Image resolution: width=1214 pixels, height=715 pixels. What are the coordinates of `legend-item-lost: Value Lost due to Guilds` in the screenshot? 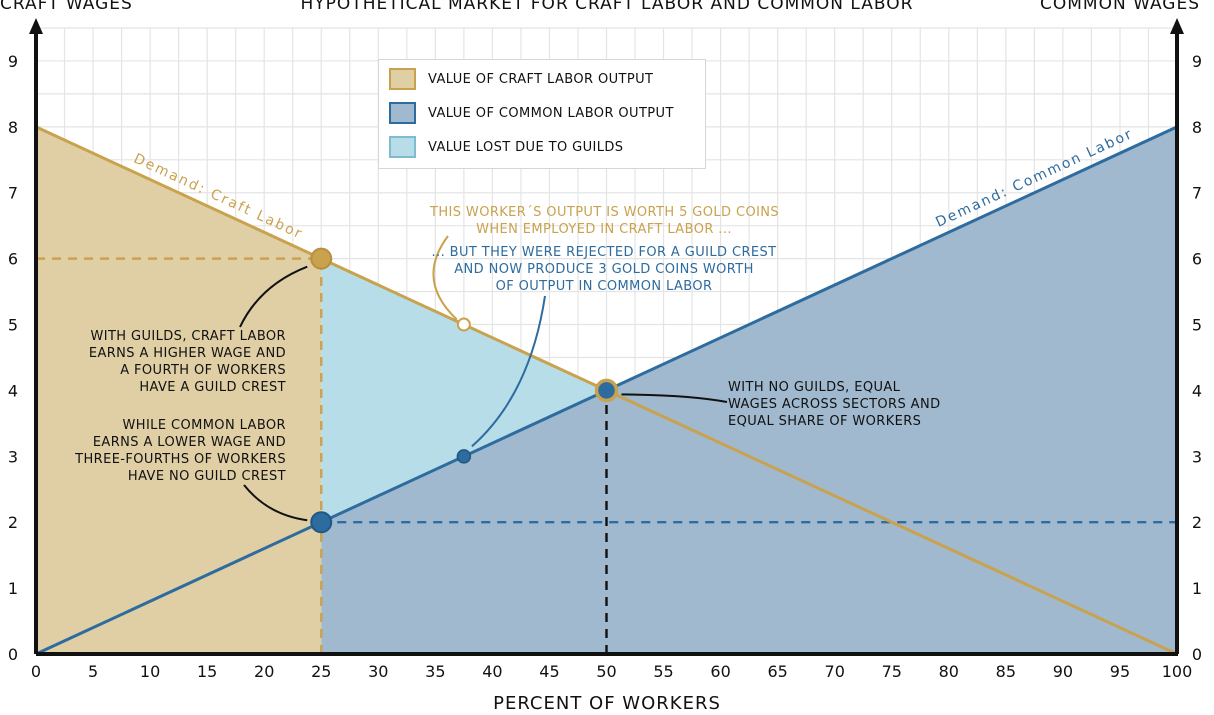 It's located at (506, 147).